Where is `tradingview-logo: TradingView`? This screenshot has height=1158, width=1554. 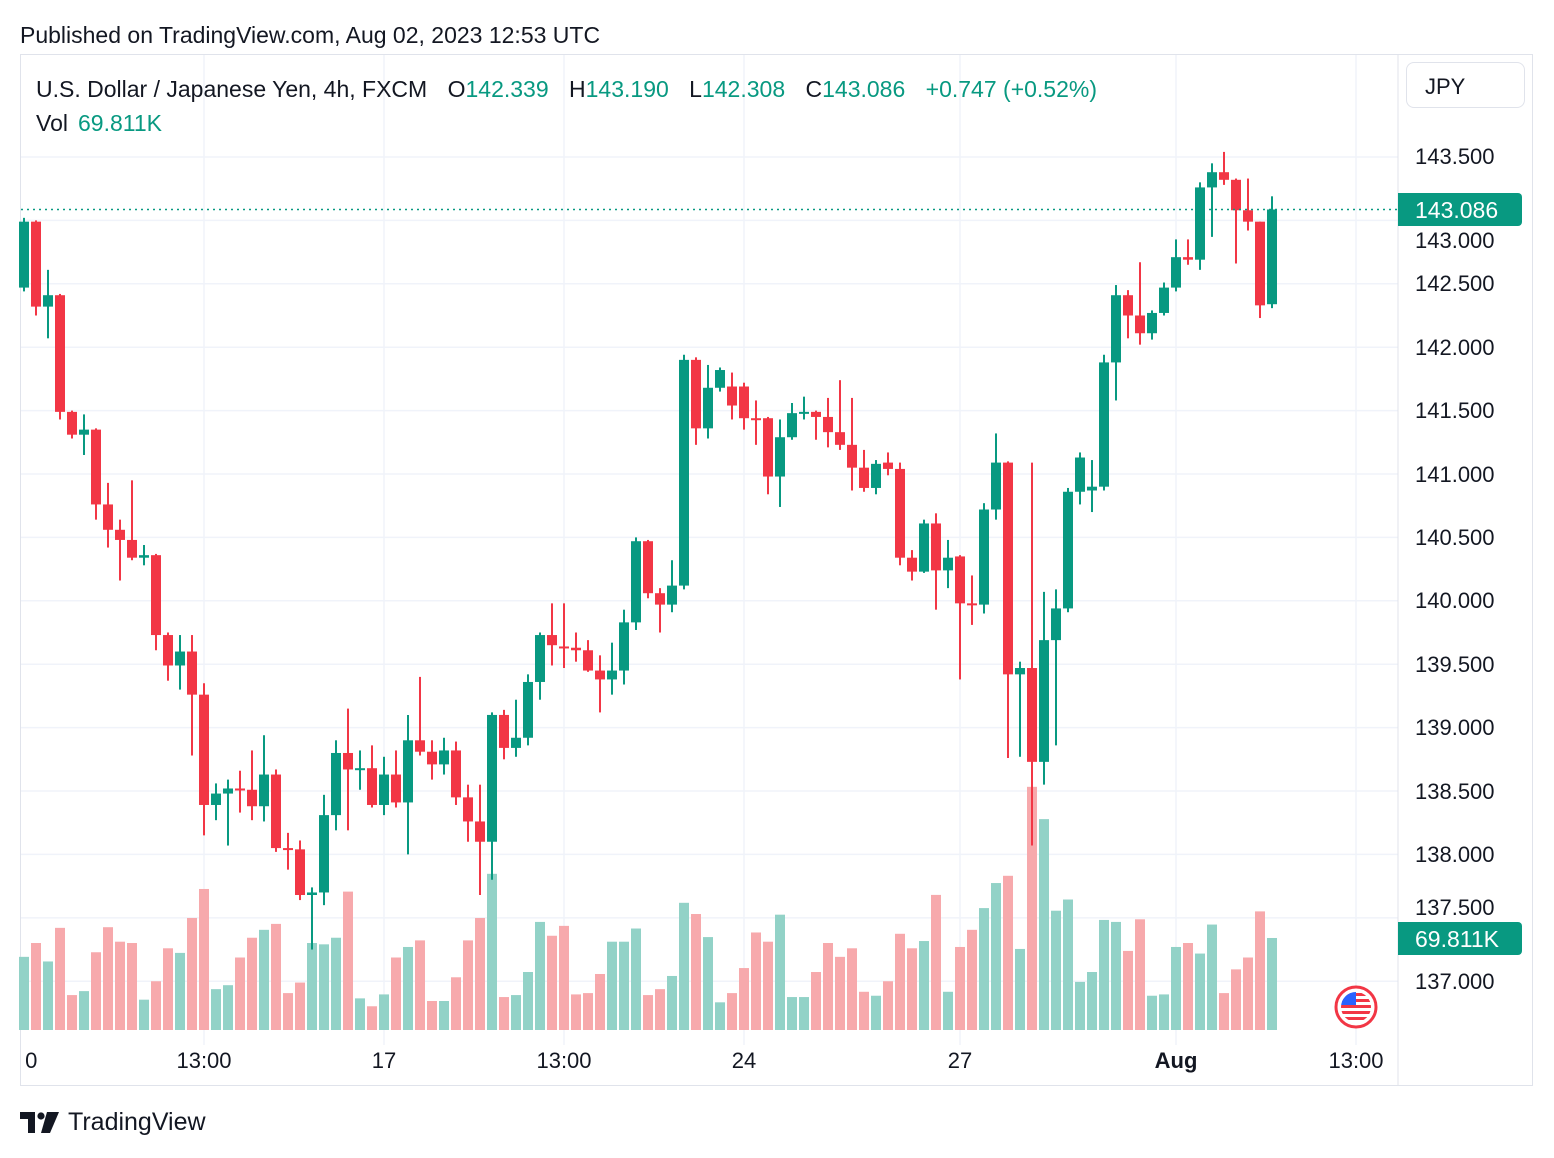
tradingview-logo: TradingView is located at coordinates (113, 1122).